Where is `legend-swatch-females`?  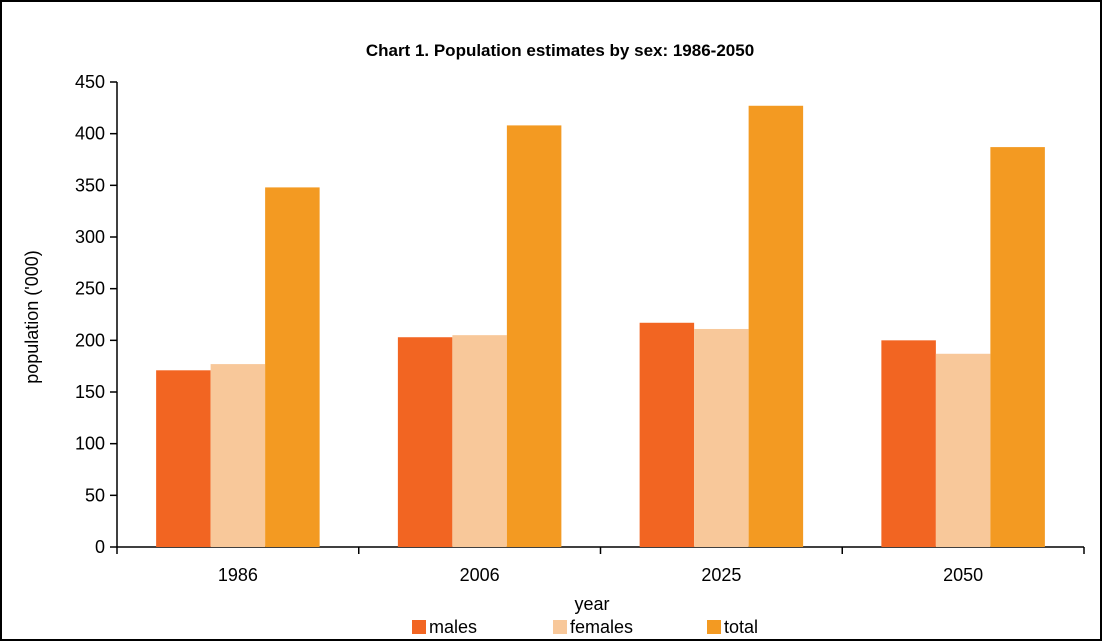
legend-swatch-females is located at coordinates (560, 627).